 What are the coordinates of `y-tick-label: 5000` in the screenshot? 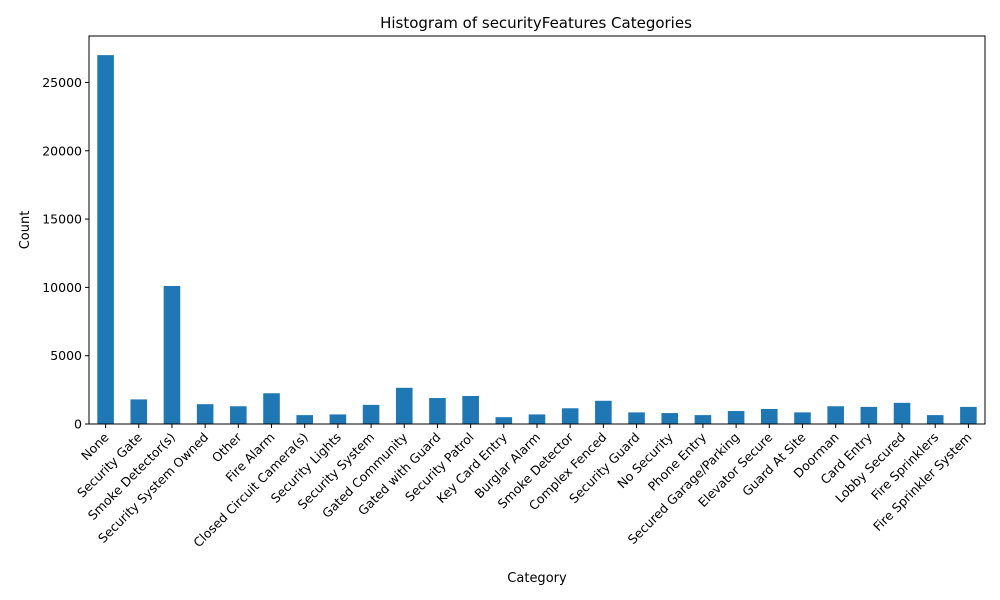 It's located at (66, 355).